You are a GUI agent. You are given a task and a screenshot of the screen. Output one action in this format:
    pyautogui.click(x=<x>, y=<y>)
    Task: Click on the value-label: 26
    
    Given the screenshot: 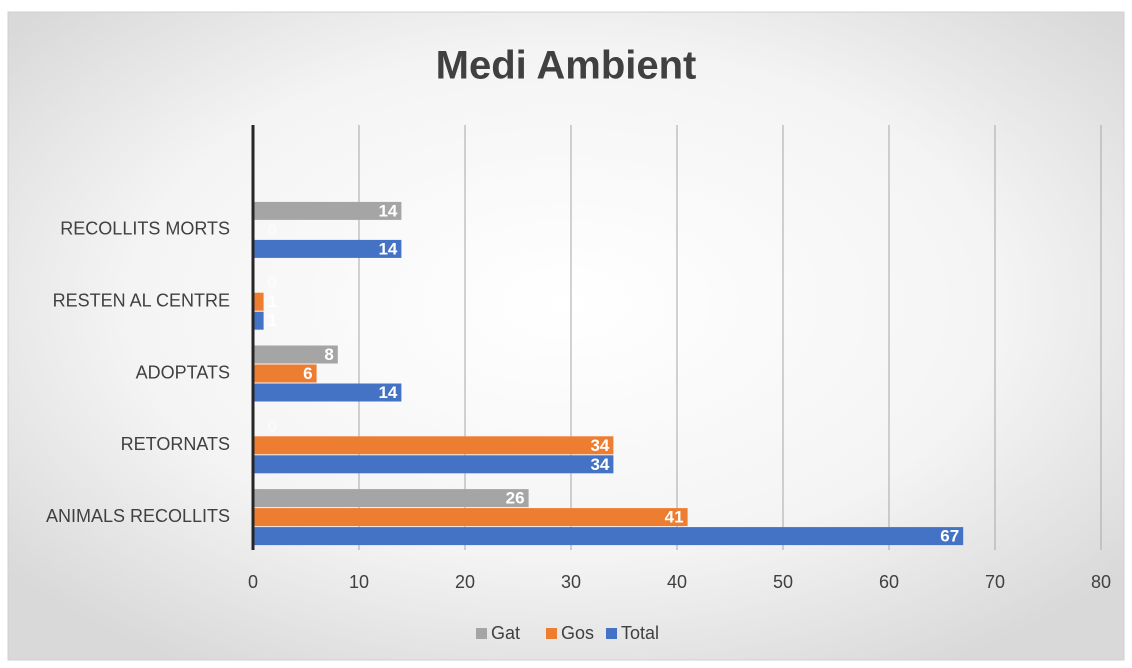 What is the action you would take?
    pyautogui.click(x=515, y=498)
    